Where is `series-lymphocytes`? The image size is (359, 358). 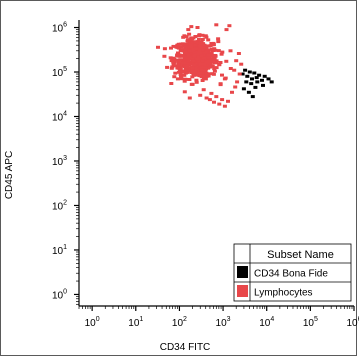 series-lymphocytes is located at coordinates (200, 65).